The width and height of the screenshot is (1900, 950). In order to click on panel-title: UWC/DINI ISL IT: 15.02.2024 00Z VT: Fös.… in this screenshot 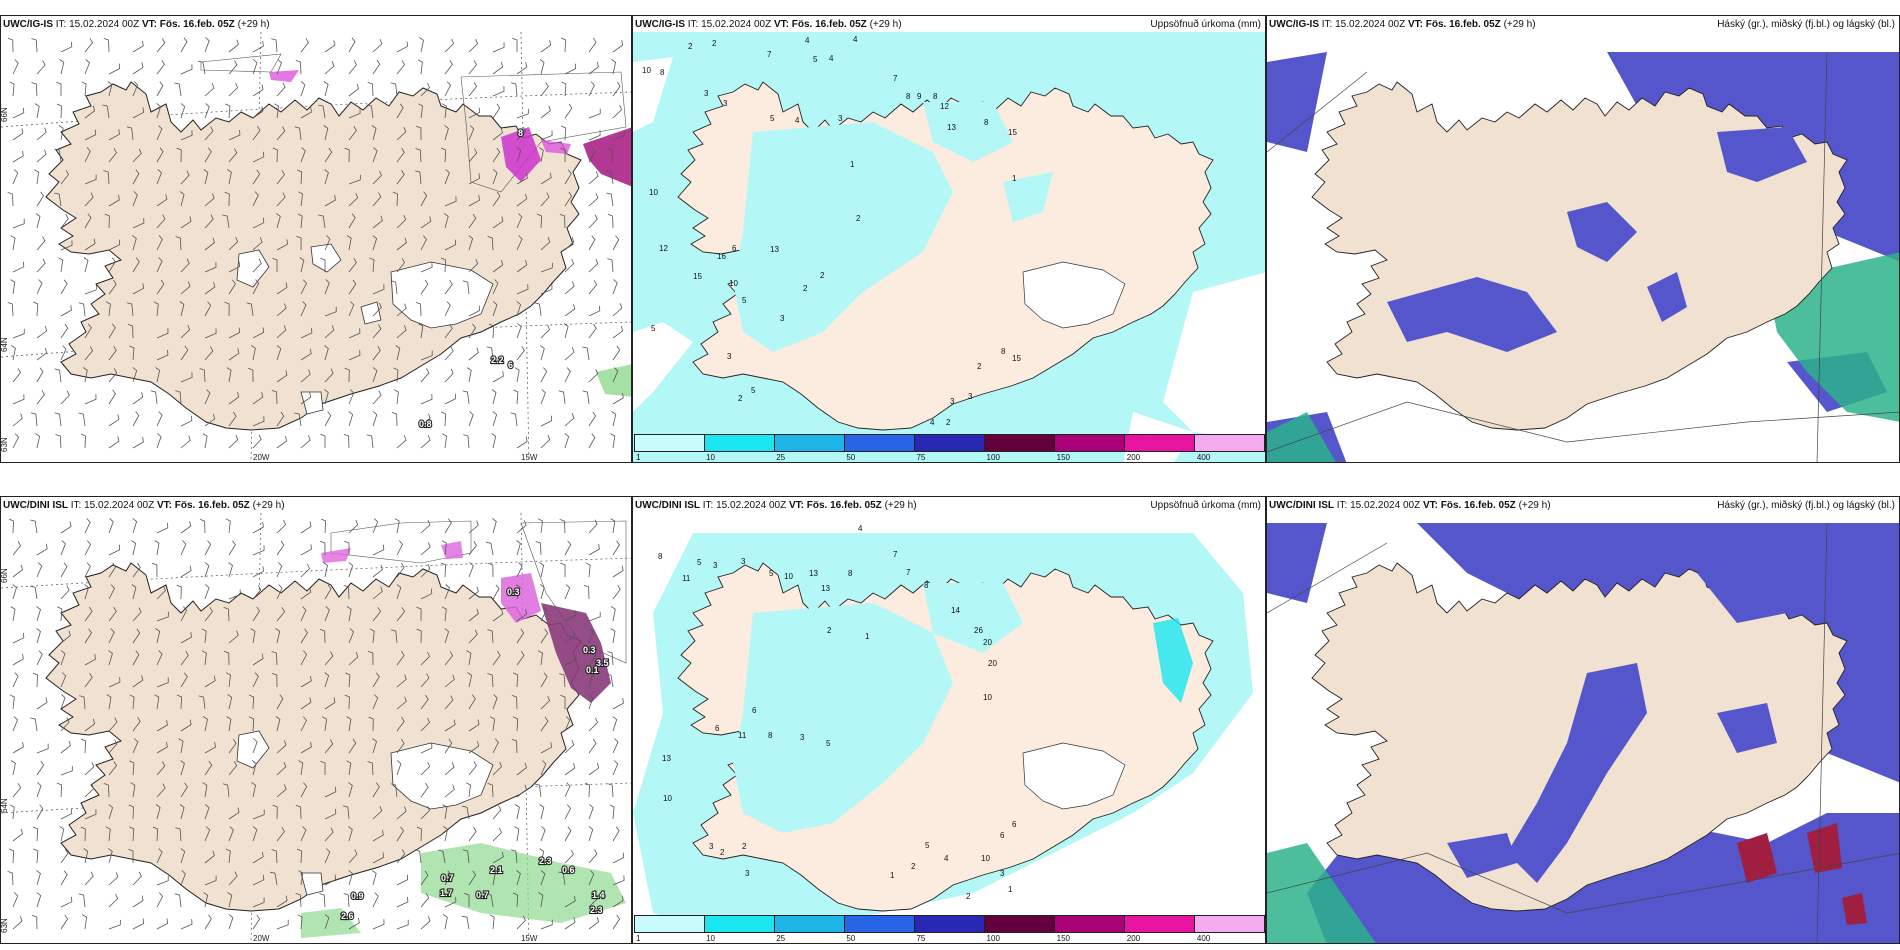, I will do `click(1410, 505)`.